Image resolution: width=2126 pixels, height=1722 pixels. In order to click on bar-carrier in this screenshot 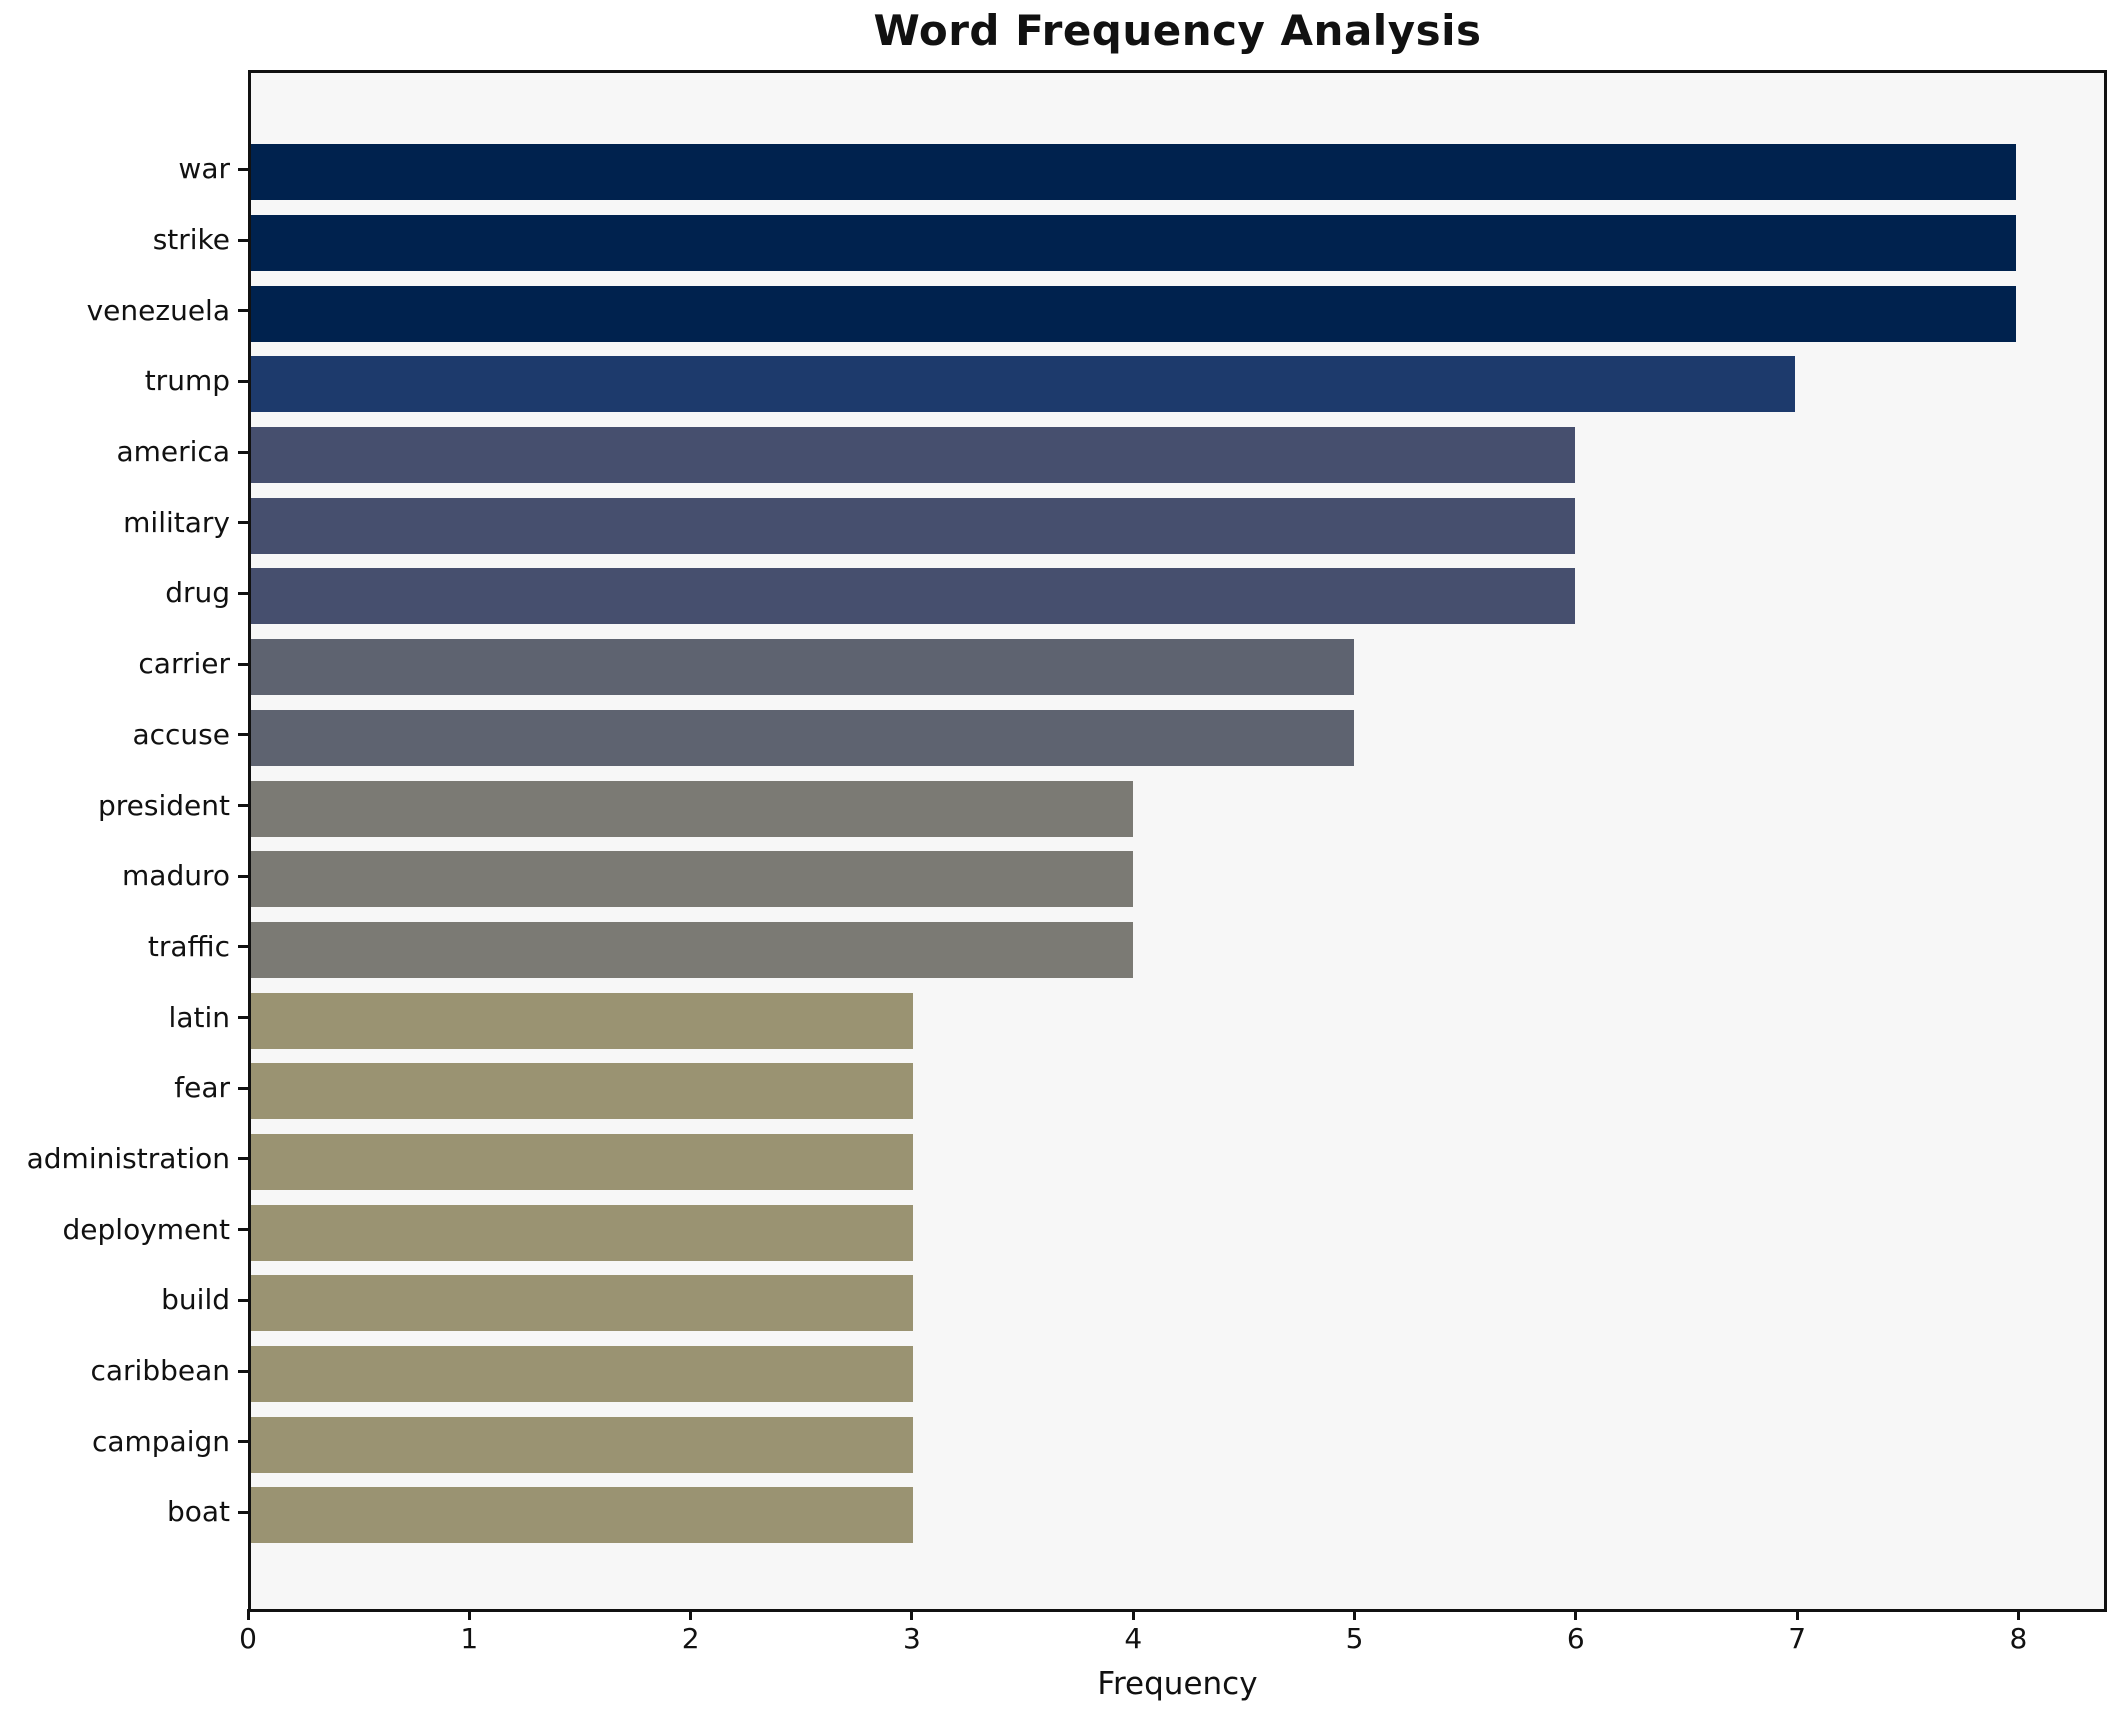, I will do `click(802, 667)`.